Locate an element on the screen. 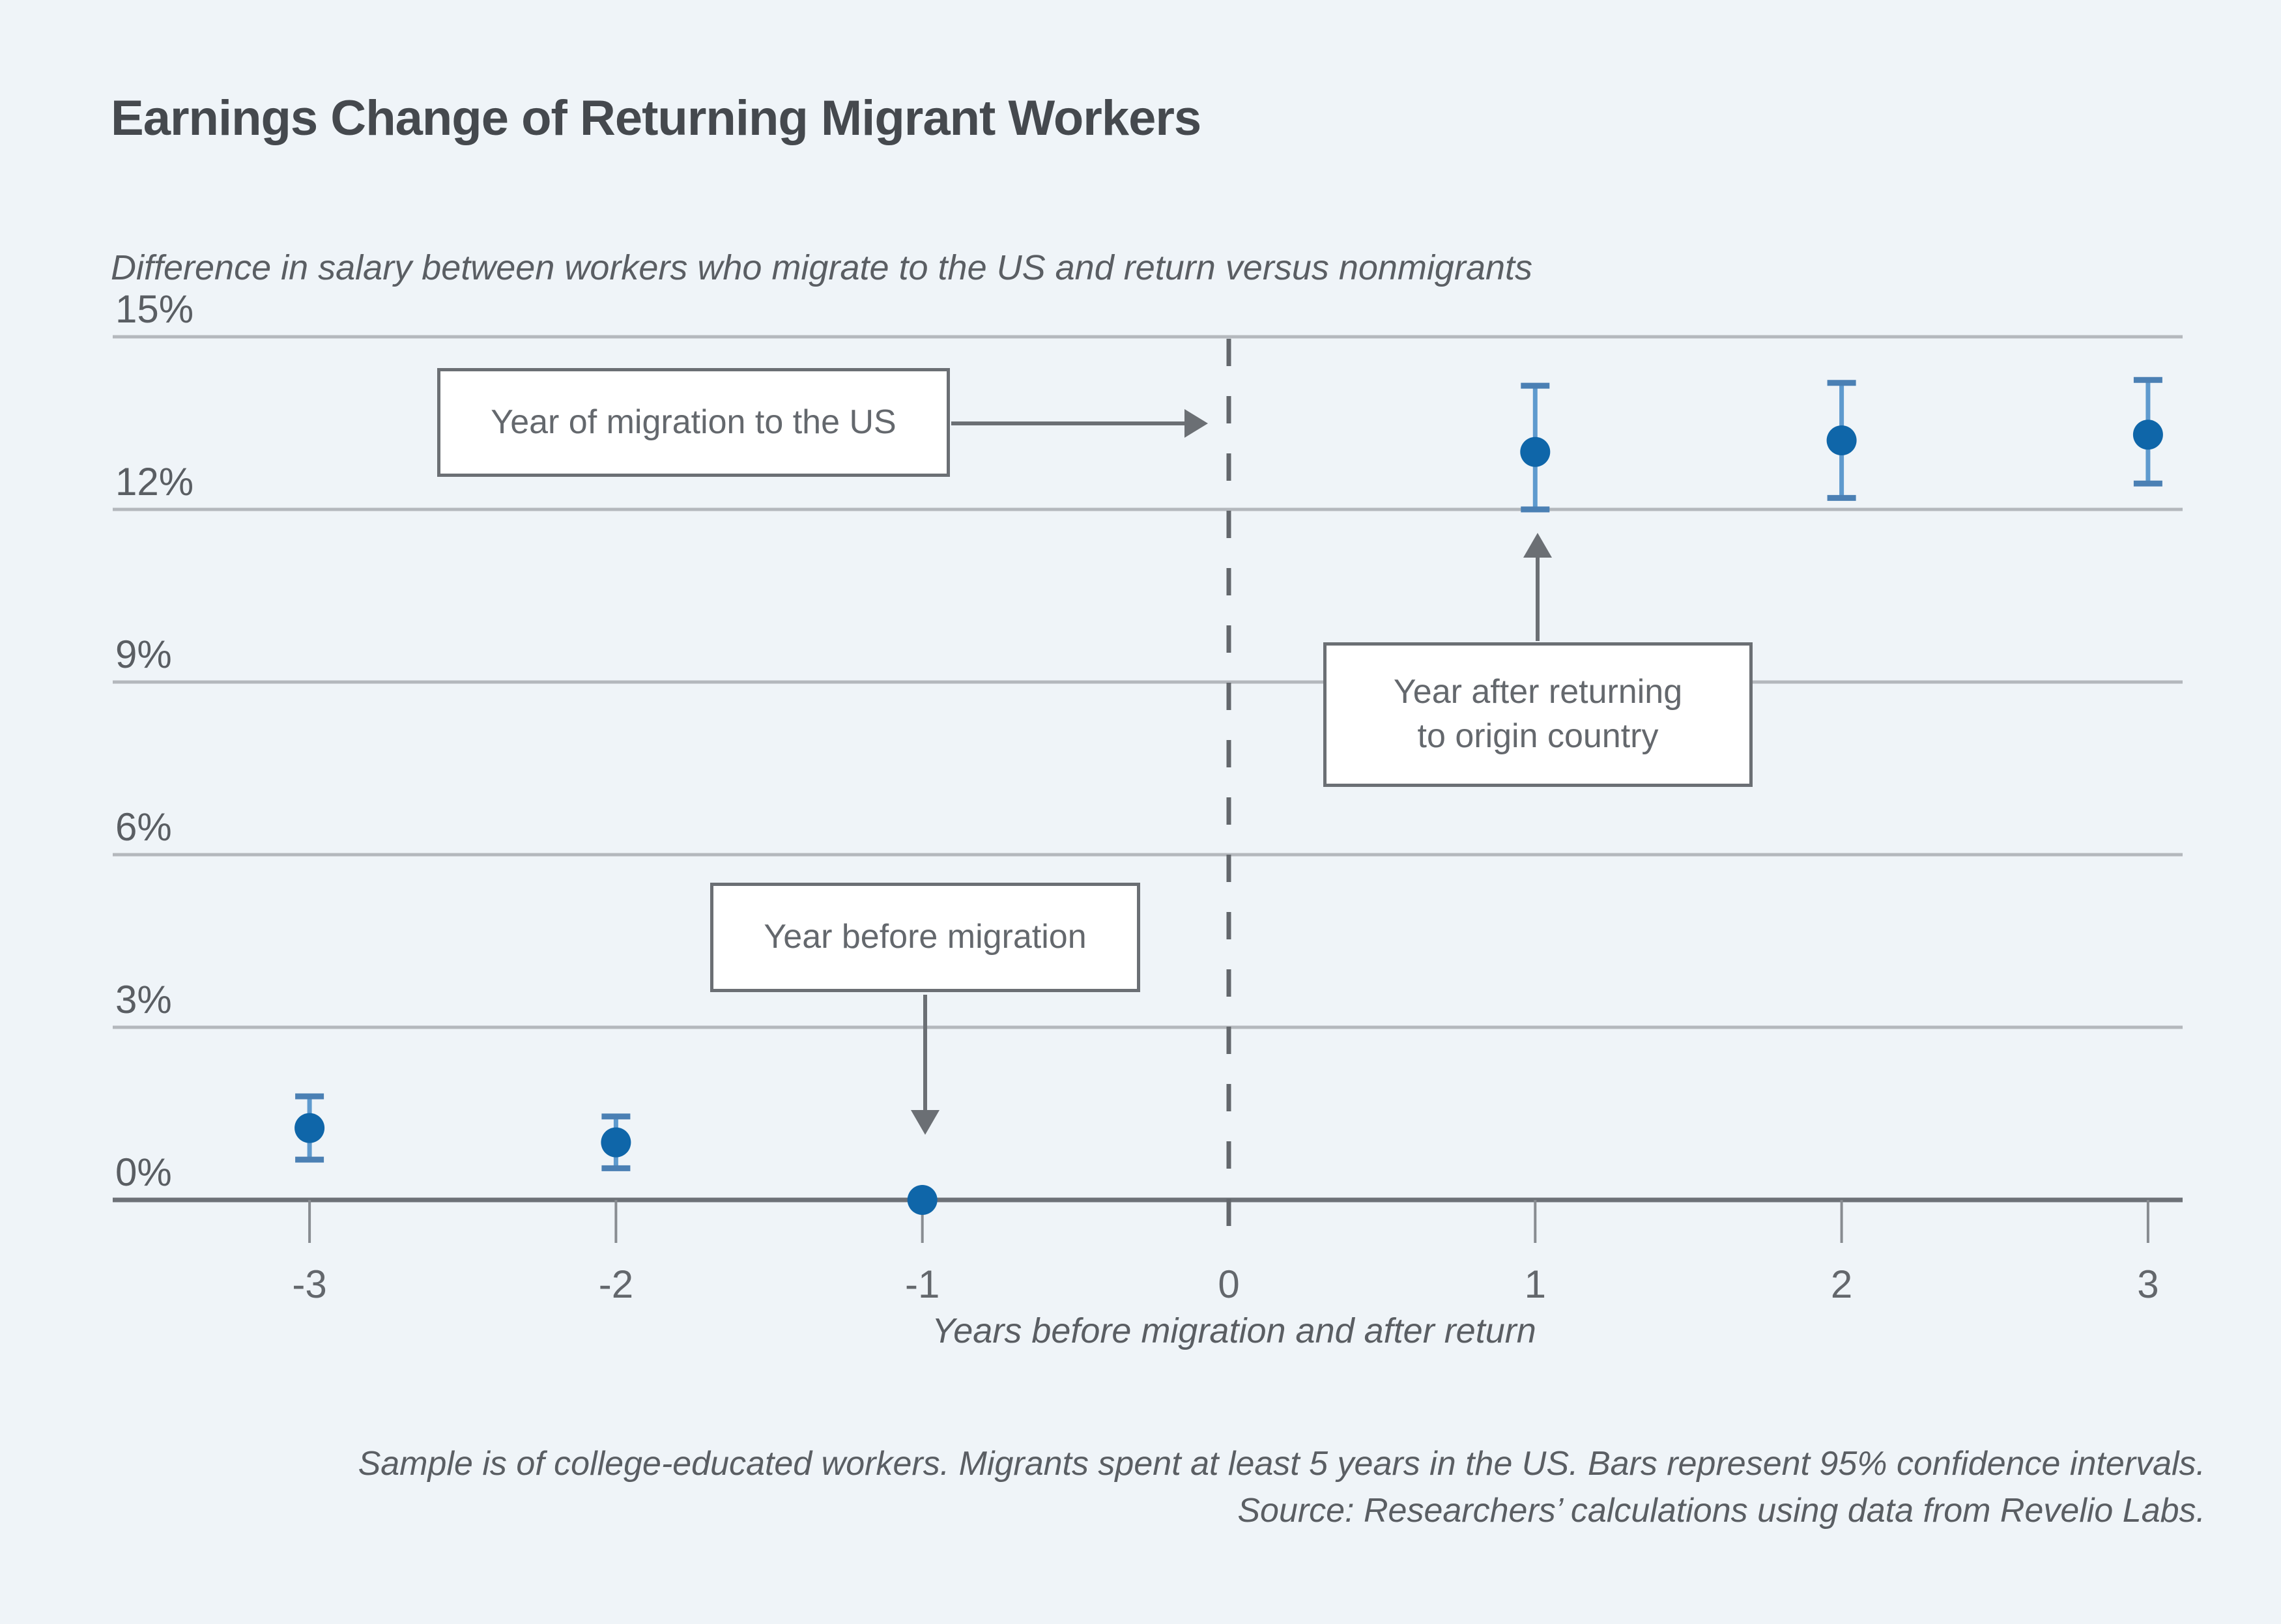 This screenshot has width=2281, height=1624. x-axis-title: Years before migration and after return is located at coordinates (1234, 1330).